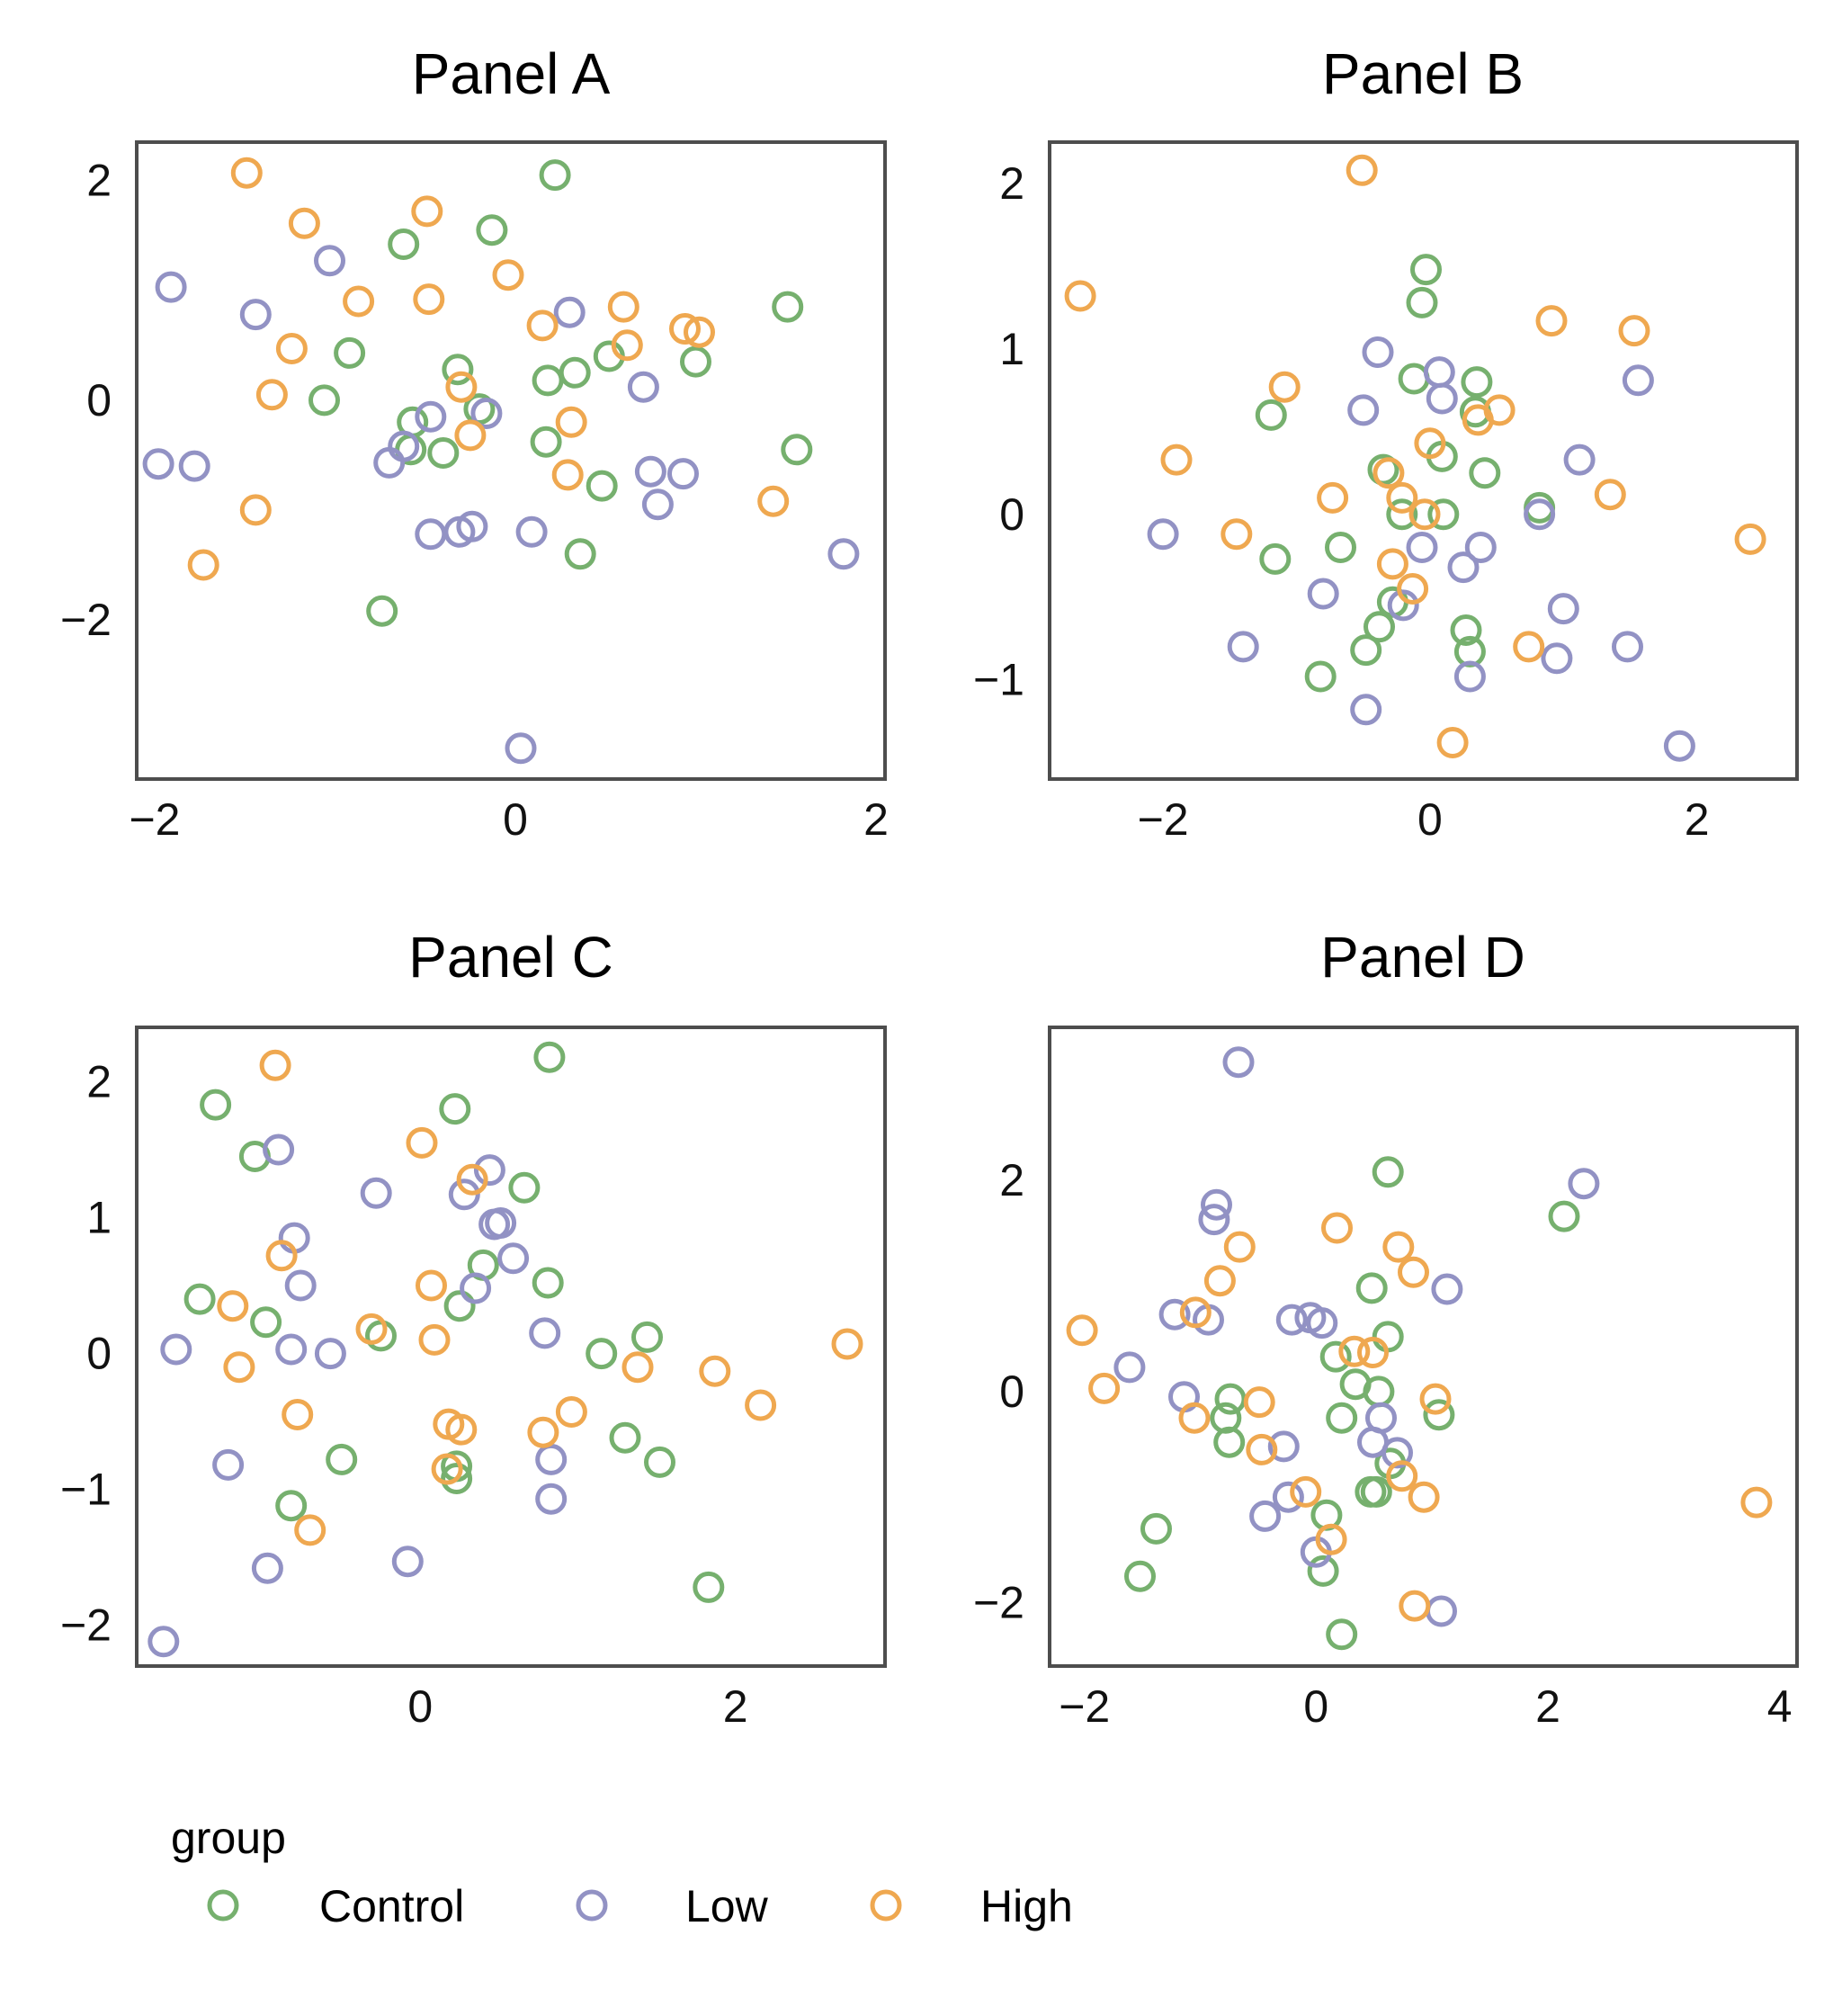  I want to click on y-tick-label: 0, so click(99, 1354).